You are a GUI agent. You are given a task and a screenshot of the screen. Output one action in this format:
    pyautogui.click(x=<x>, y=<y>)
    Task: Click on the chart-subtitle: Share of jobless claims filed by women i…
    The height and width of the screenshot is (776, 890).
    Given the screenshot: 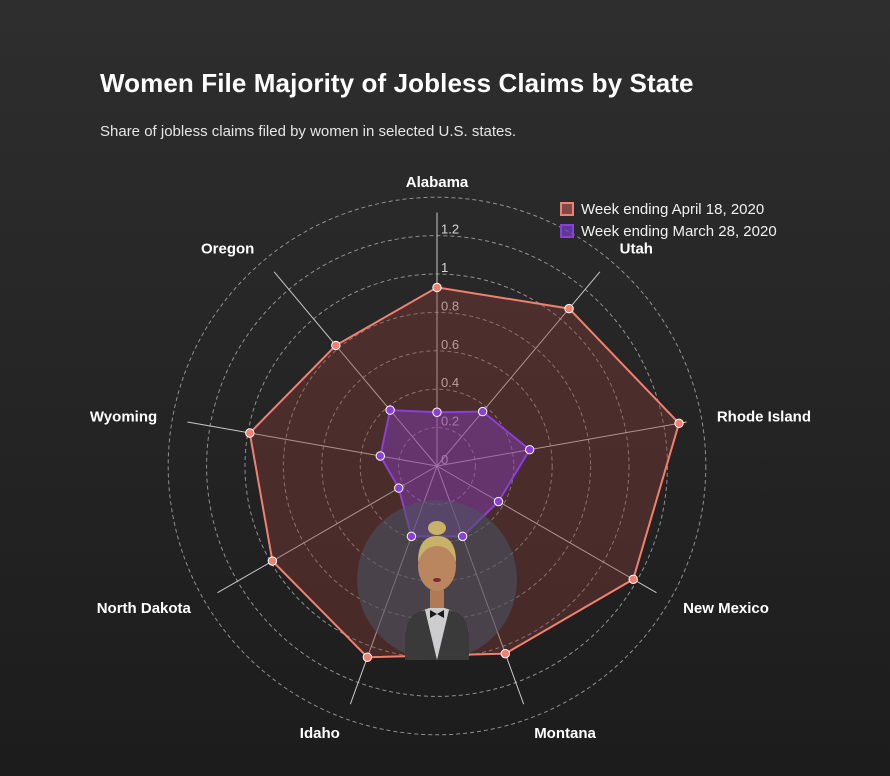 What is the action you would take?
    pyautogui.click(x=308, y=131)
    